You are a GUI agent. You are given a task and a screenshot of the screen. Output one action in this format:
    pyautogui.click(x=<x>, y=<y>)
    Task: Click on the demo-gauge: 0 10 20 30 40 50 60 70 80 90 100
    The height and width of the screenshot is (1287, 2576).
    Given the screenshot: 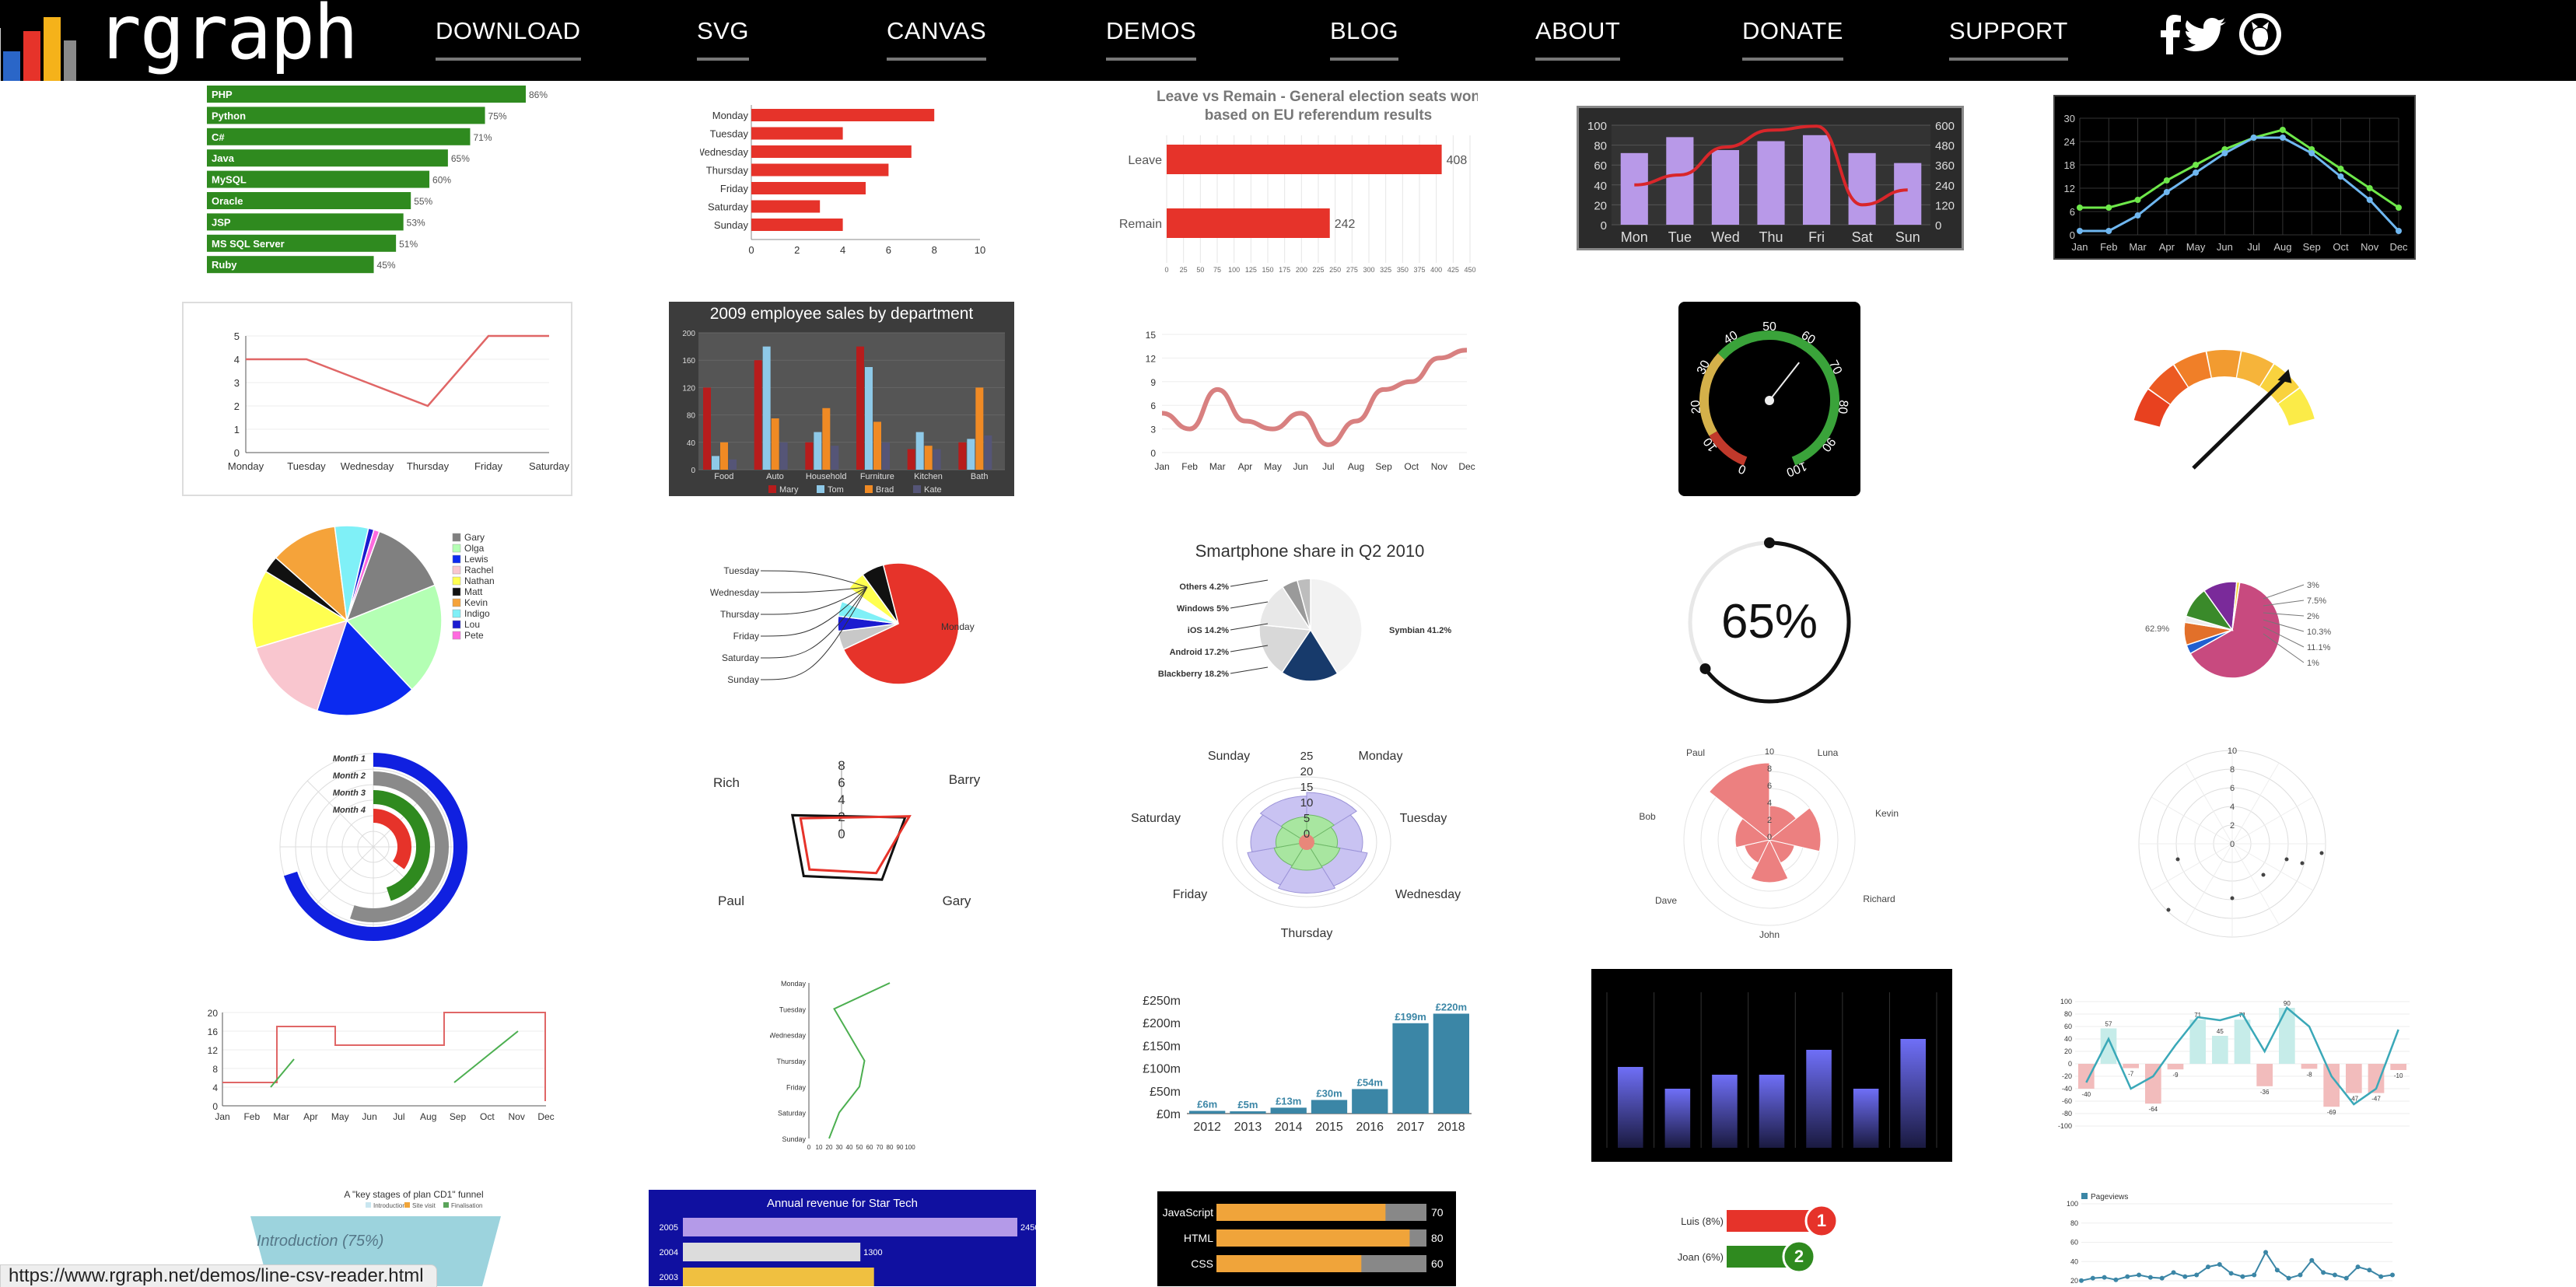 What is the action you would take?
    pyautogui.click(x=1769, y=399)
    